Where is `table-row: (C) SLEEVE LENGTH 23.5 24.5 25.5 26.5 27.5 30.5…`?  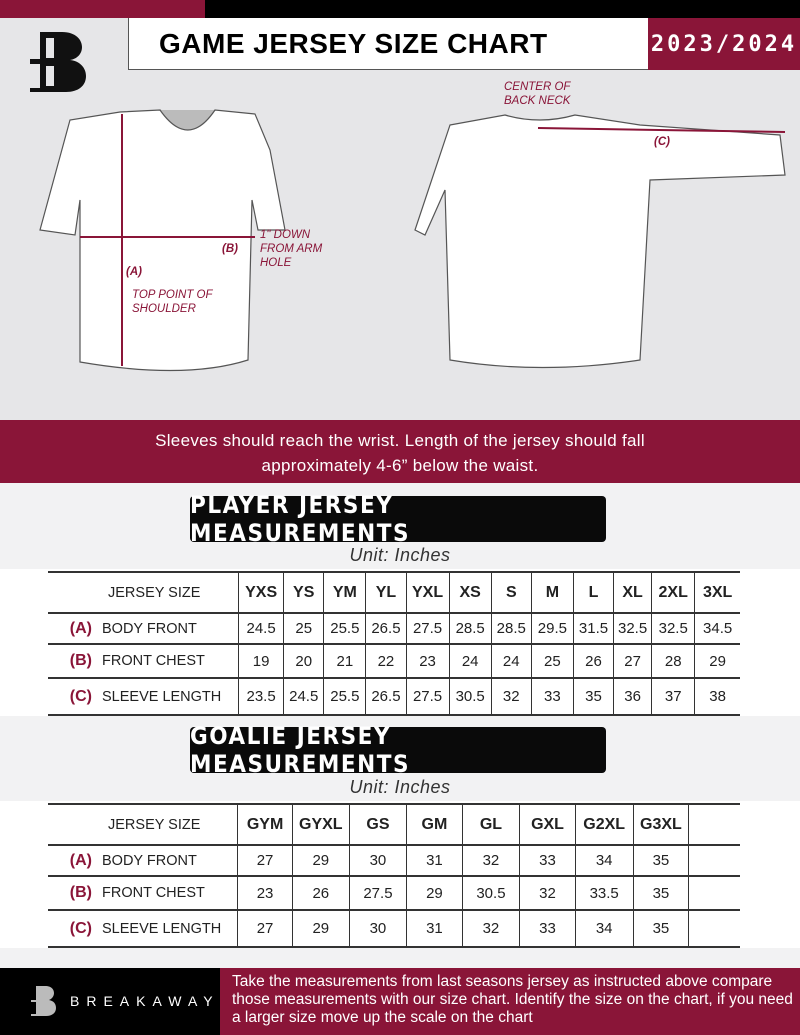 table-row: (C) SLEEVE LENGTH 23.5 24.5 25.5 26.5 27.5 30.5… is located at coordinates (394, 697).